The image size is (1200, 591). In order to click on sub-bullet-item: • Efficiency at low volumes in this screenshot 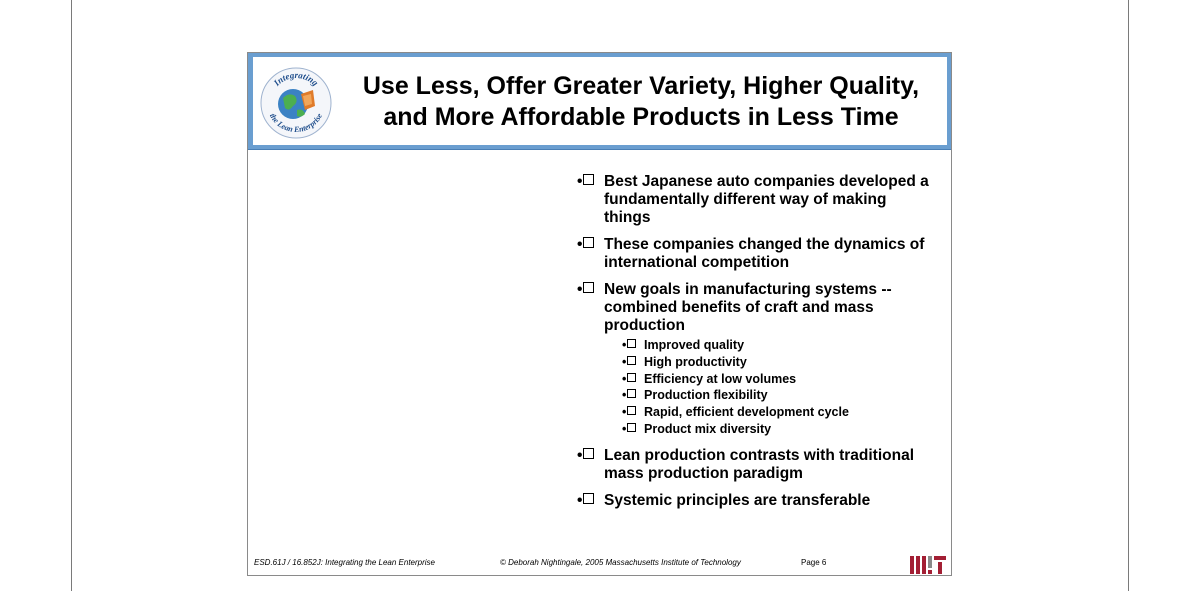, I will do `click(779, 379)`.